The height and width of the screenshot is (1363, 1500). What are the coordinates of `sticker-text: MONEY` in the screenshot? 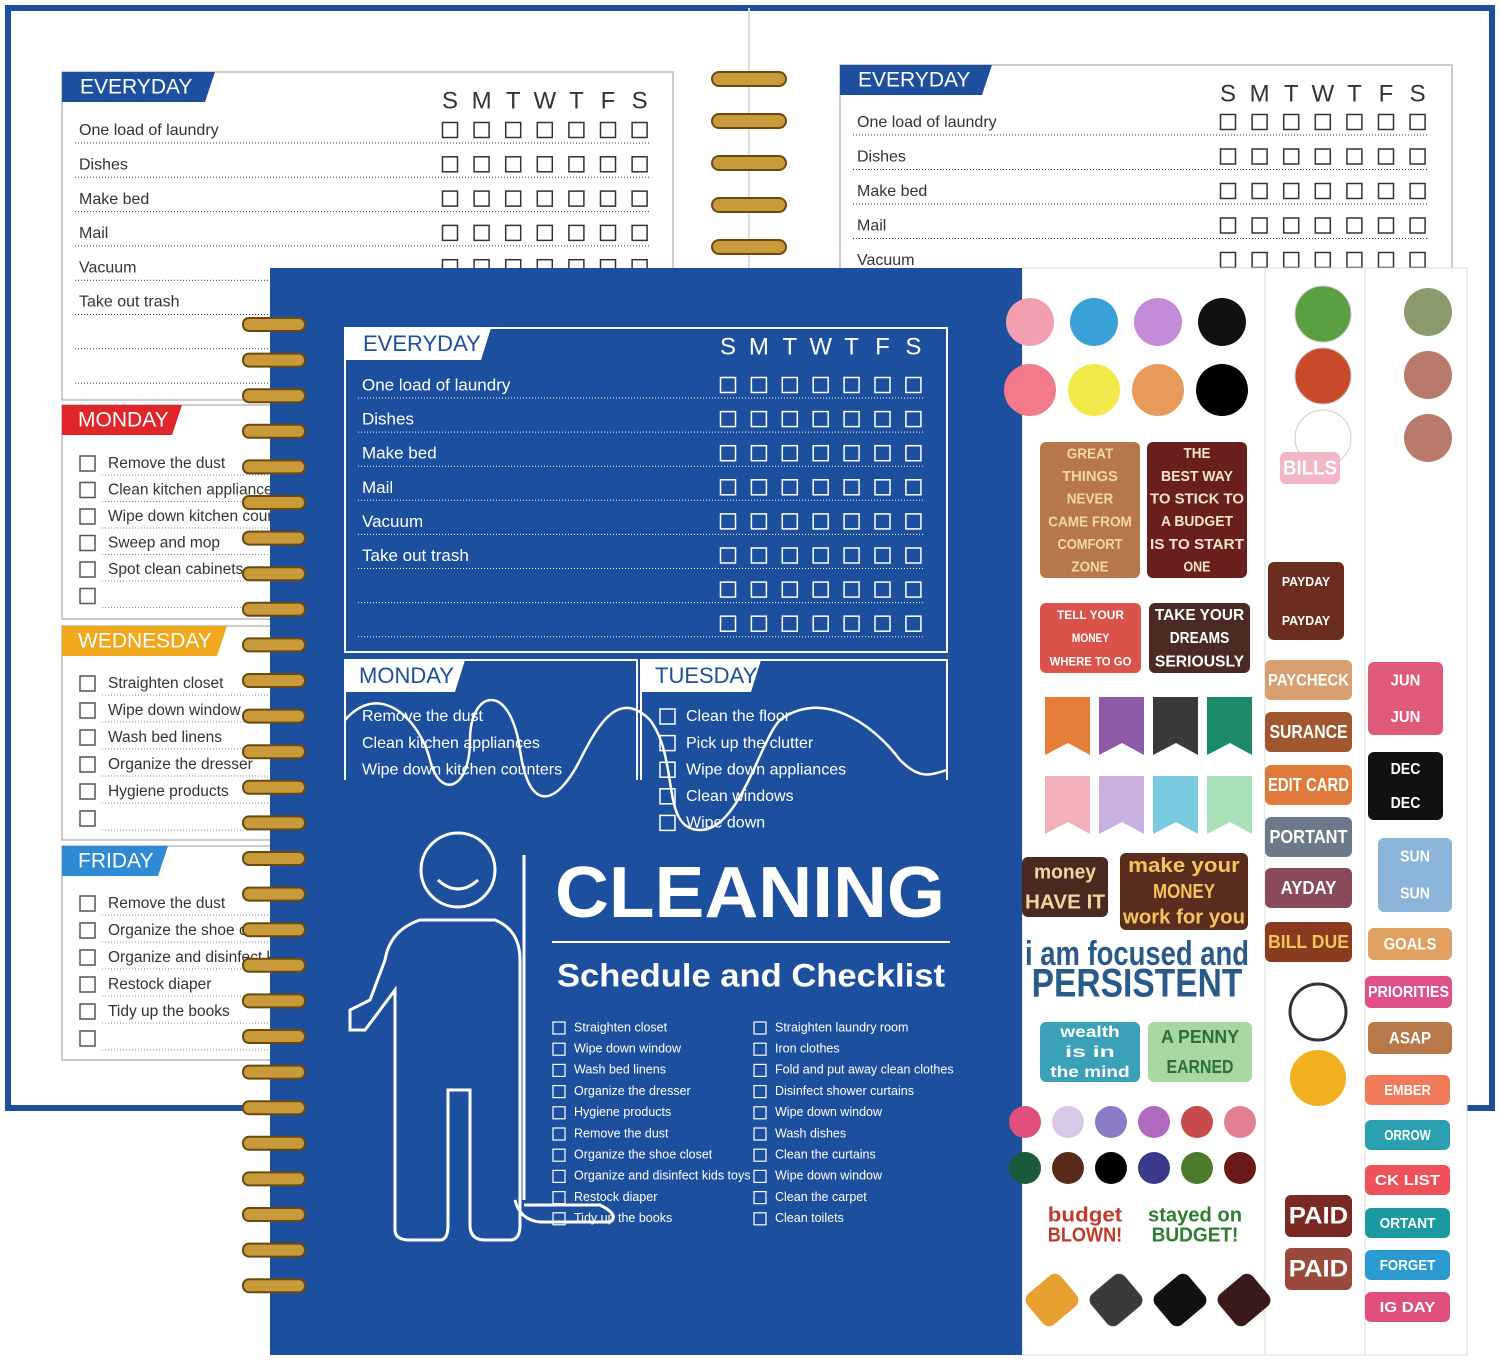 It's located at (1184, 892).